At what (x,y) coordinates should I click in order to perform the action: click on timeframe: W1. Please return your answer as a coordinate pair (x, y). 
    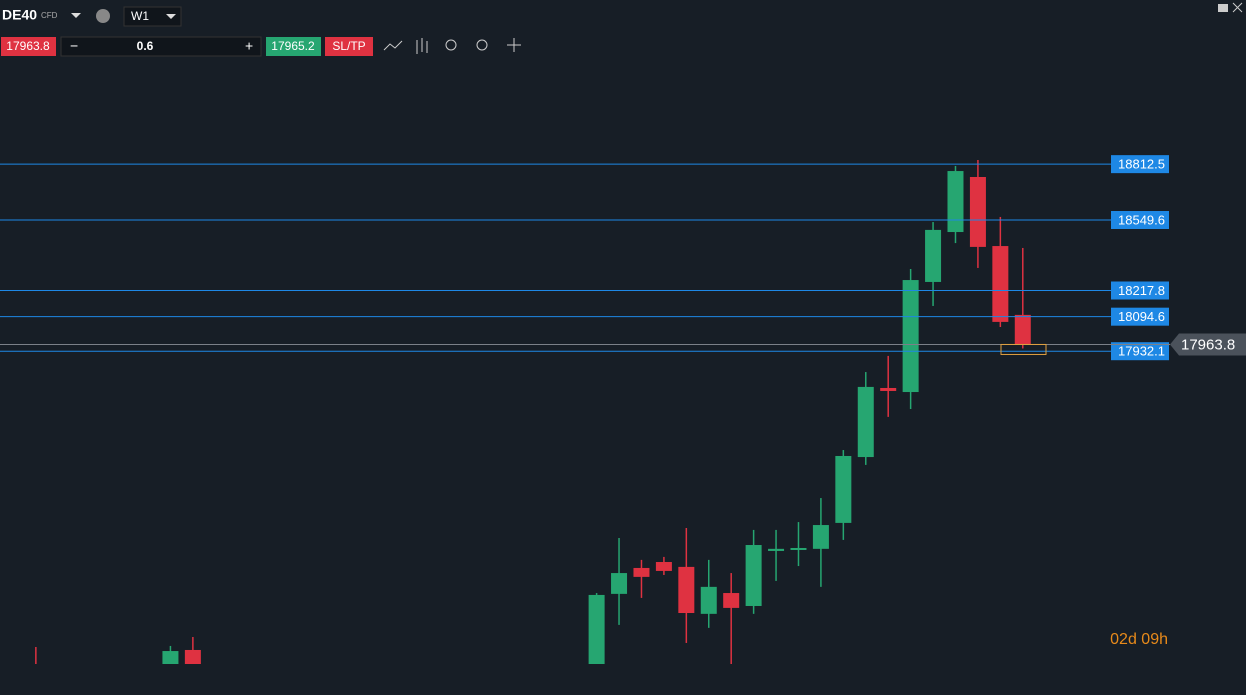
    Looking at the image, I should click on (140, 16).